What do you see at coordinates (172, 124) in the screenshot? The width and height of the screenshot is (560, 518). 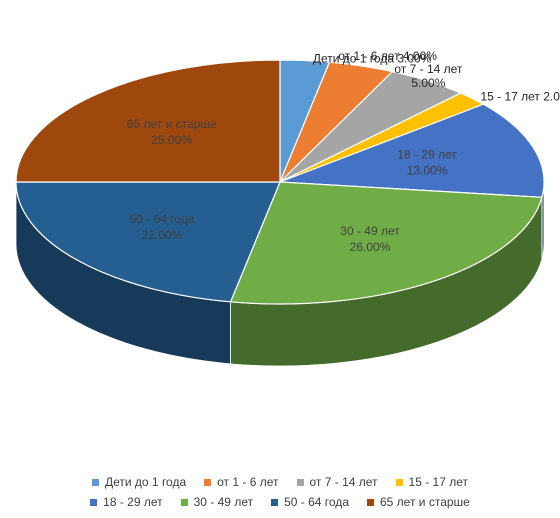 I see `data-label-category: 65 лет и старше` at bounding box center [172, 124].